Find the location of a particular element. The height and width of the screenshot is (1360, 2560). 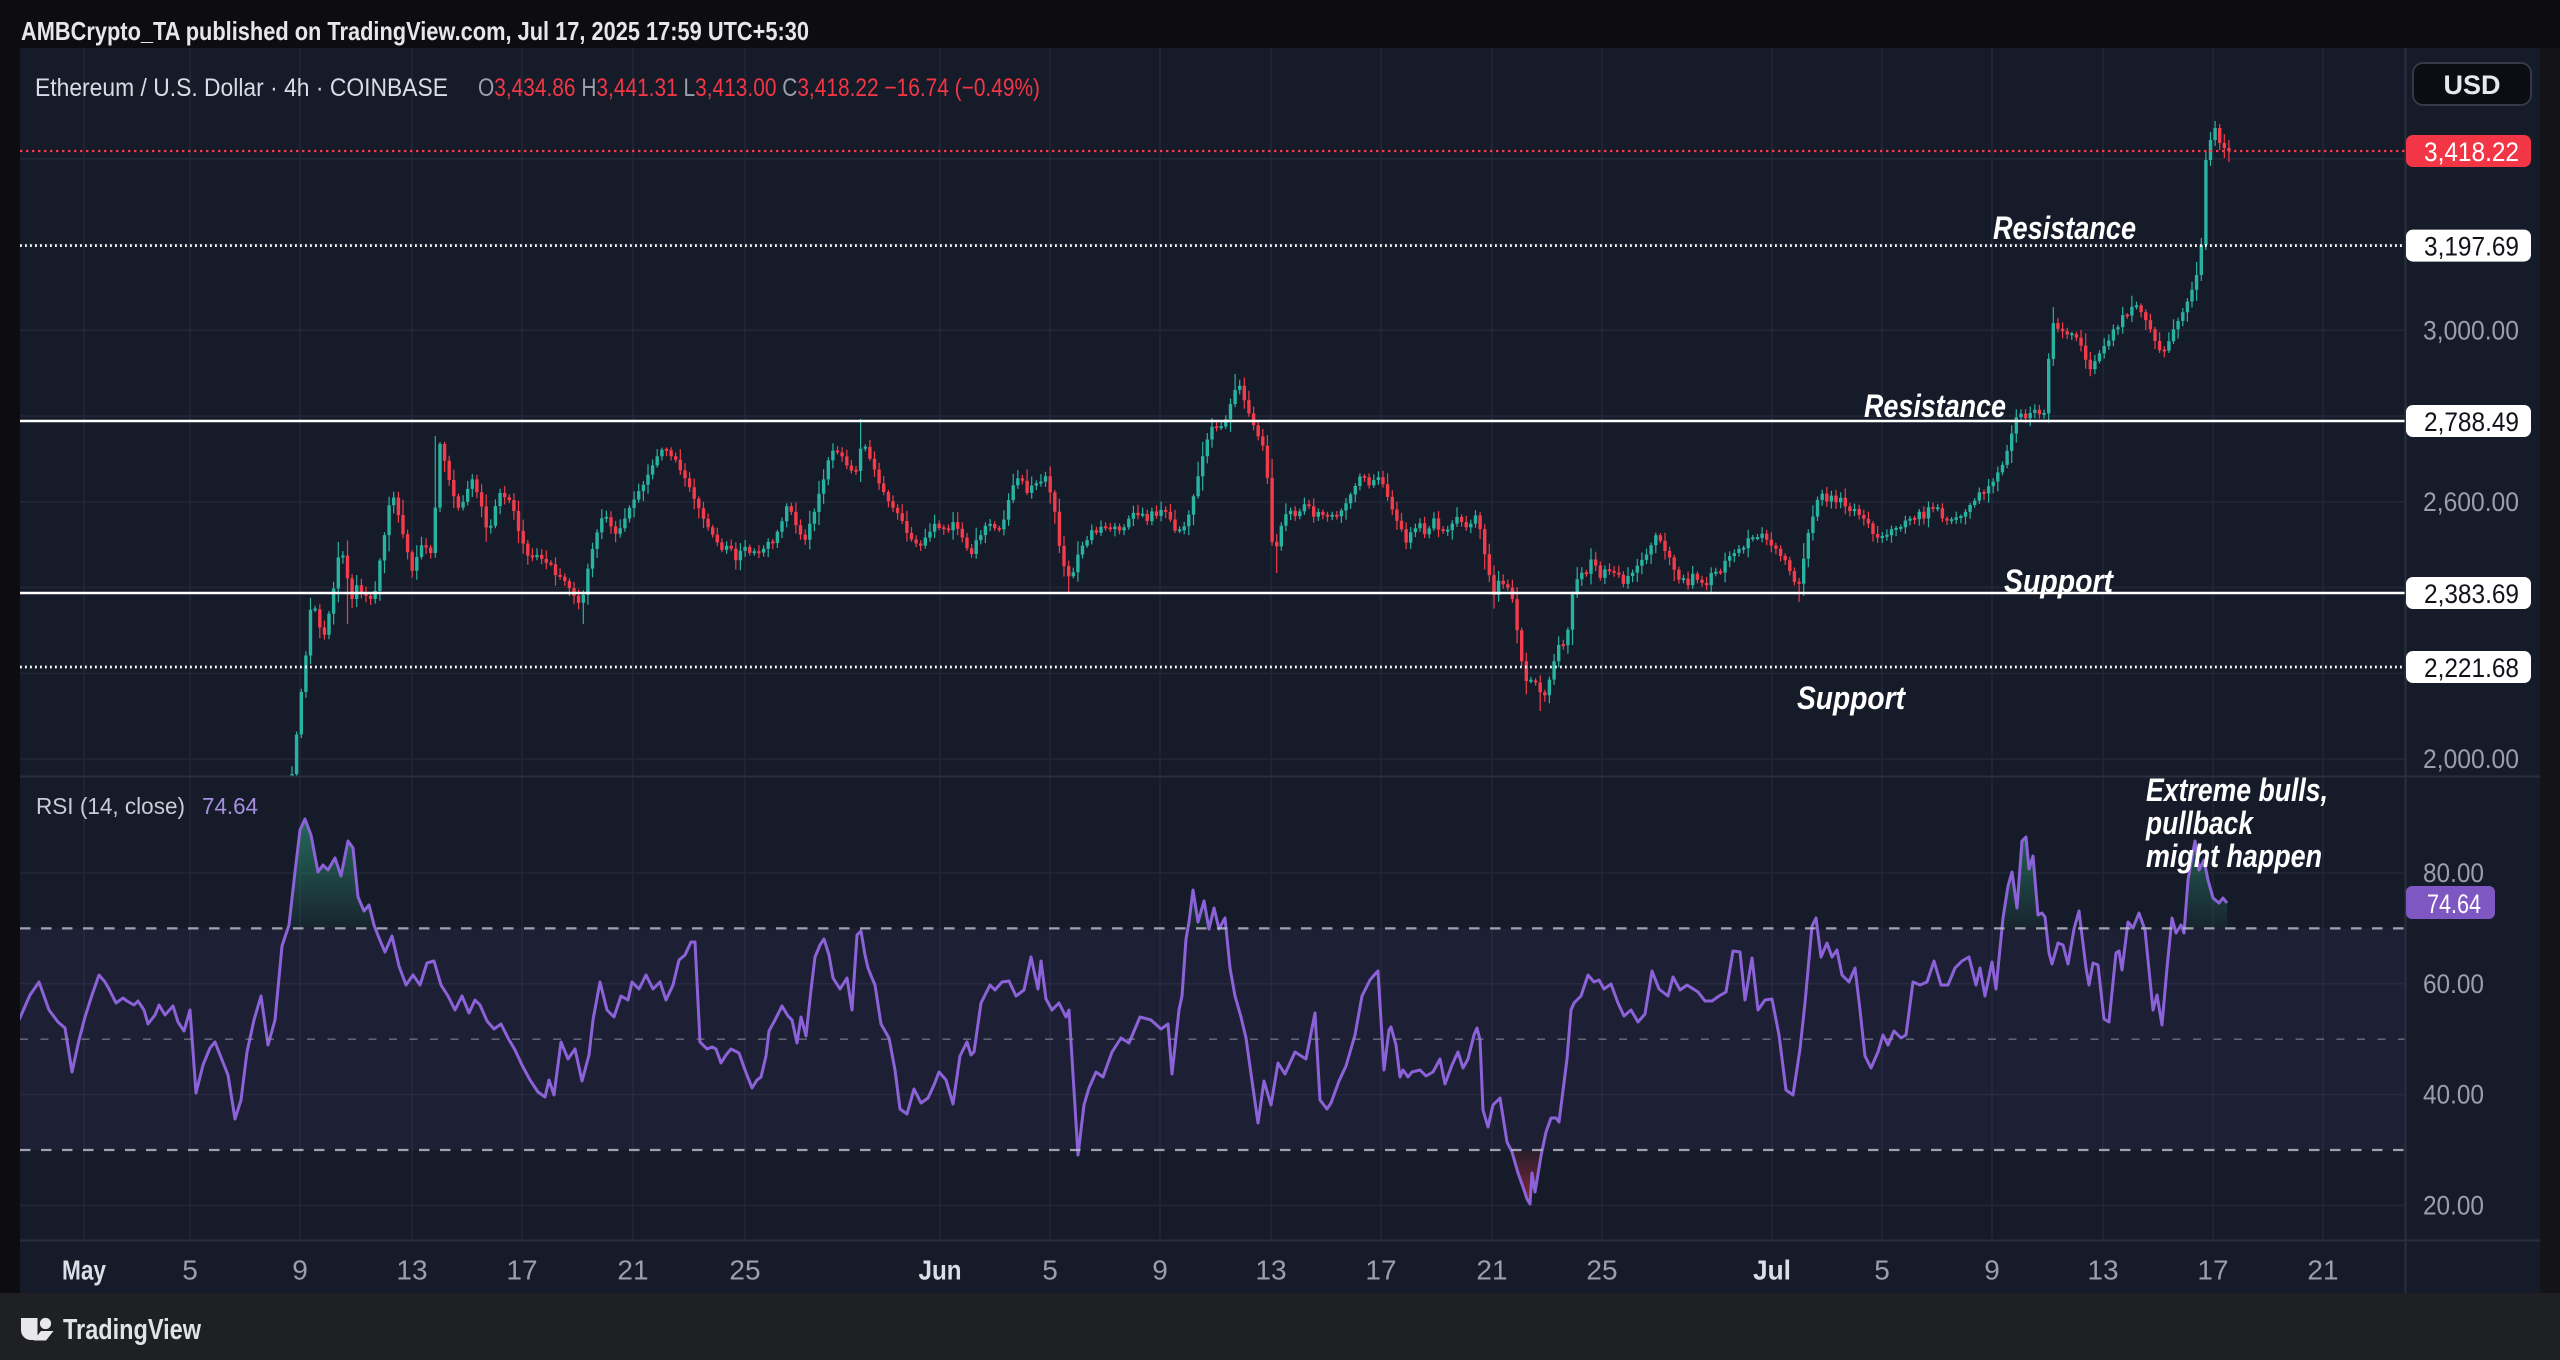

svg-text: 2,600.00 is located at coordinates (2471, 502).